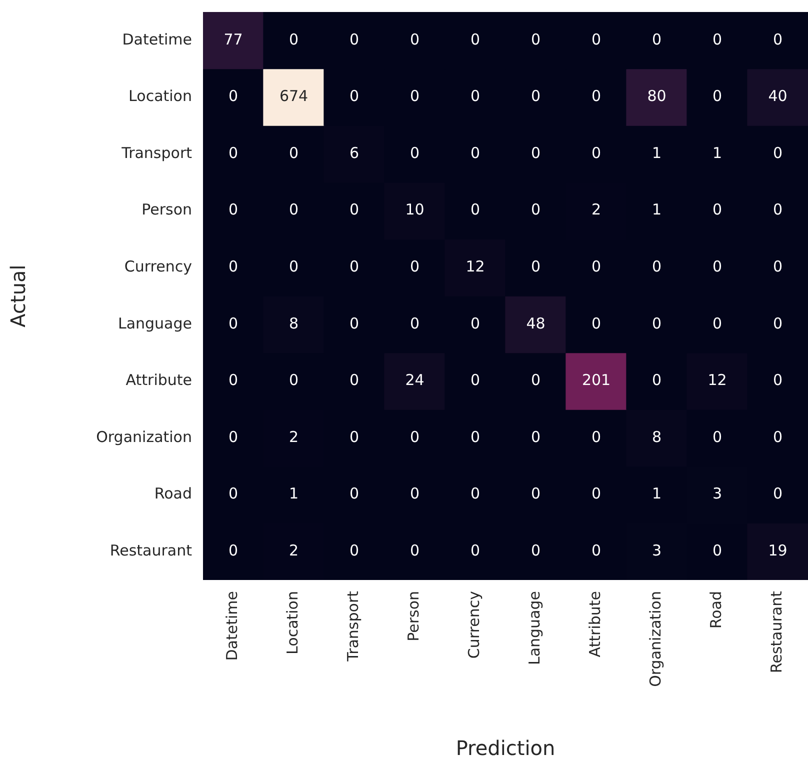 The height and width of the screenshot is (766, 808). I want to click on data-label: 24, so click(414, 380).